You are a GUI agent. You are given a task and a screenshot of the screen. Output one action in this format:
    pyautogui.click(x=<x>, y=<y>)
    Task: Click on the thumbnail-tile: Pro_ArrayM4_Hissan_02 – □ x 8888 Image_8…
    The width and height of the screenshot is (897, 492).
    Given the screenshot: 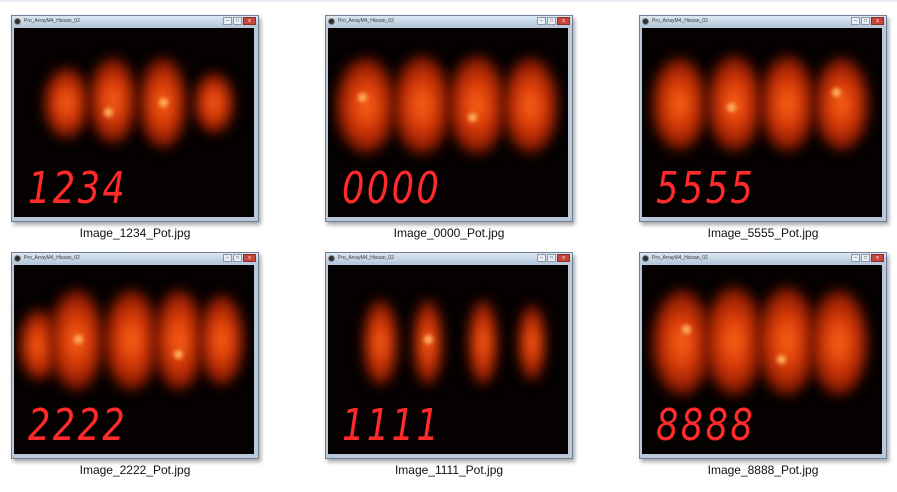 What is the action you would take?
    pyautogui.click(x=764, y=367)
    